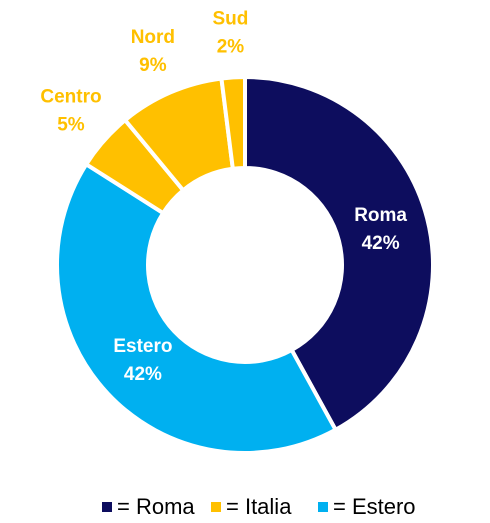 This screenshot has height=523, width=490. Describe the element at coordinates (156, 506) in the screenshot. I see `legend-label: = Roma` at that location.